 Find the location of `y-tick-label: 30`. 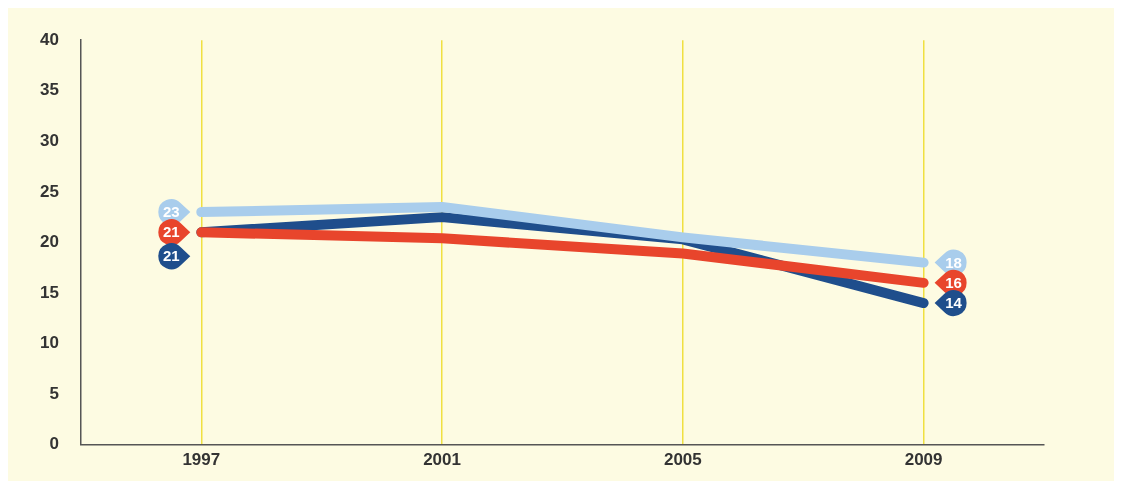

y-tick-label: 30 is located at coordinates (49, 140).